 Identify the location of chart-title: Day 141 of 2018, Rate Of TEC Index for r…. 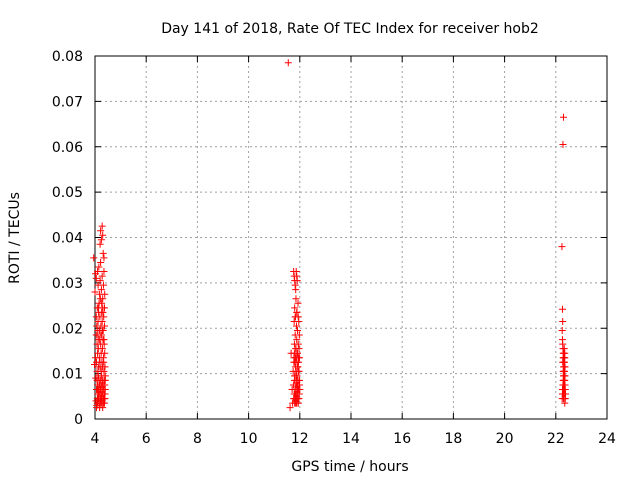
(350, 29).